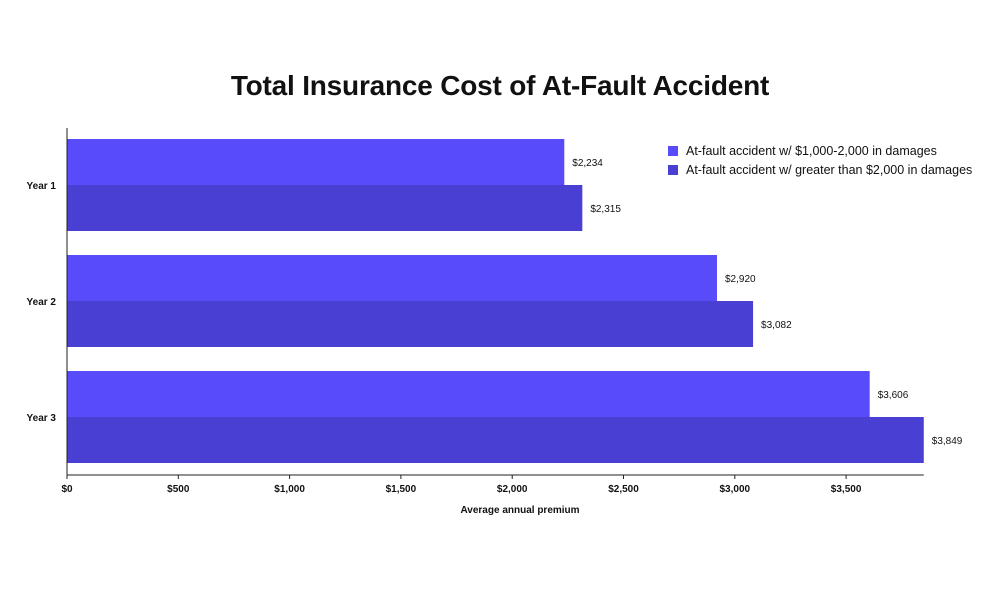 The width and height of the screenshot is (1000, 600). I want to click on x-tick-label: $2,500, so click(623, 489).